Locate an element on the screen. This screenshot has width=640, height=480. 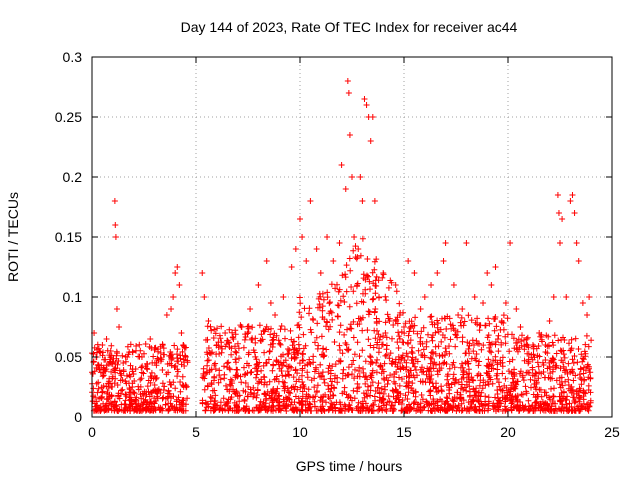
x-tick-label: 15 is located at coordinates (404, 432).